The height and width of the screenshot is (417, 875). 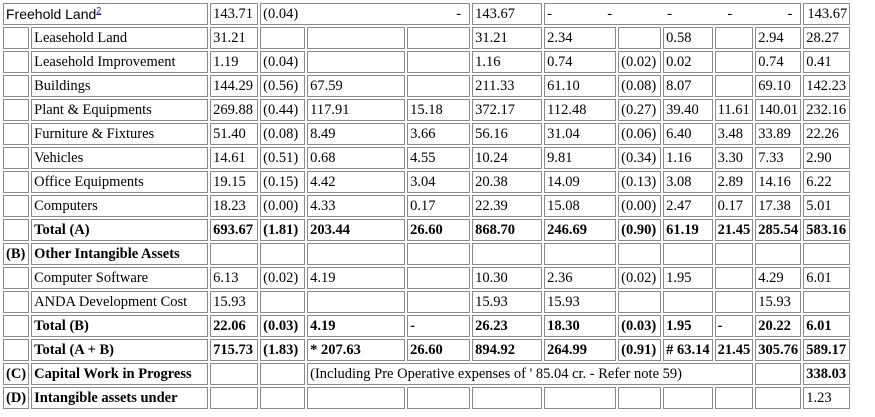 What do you see at coordinates (120, 350) in the screenshot?
I see `row-label: Total (A + B)` at bounding box center [120, 350].